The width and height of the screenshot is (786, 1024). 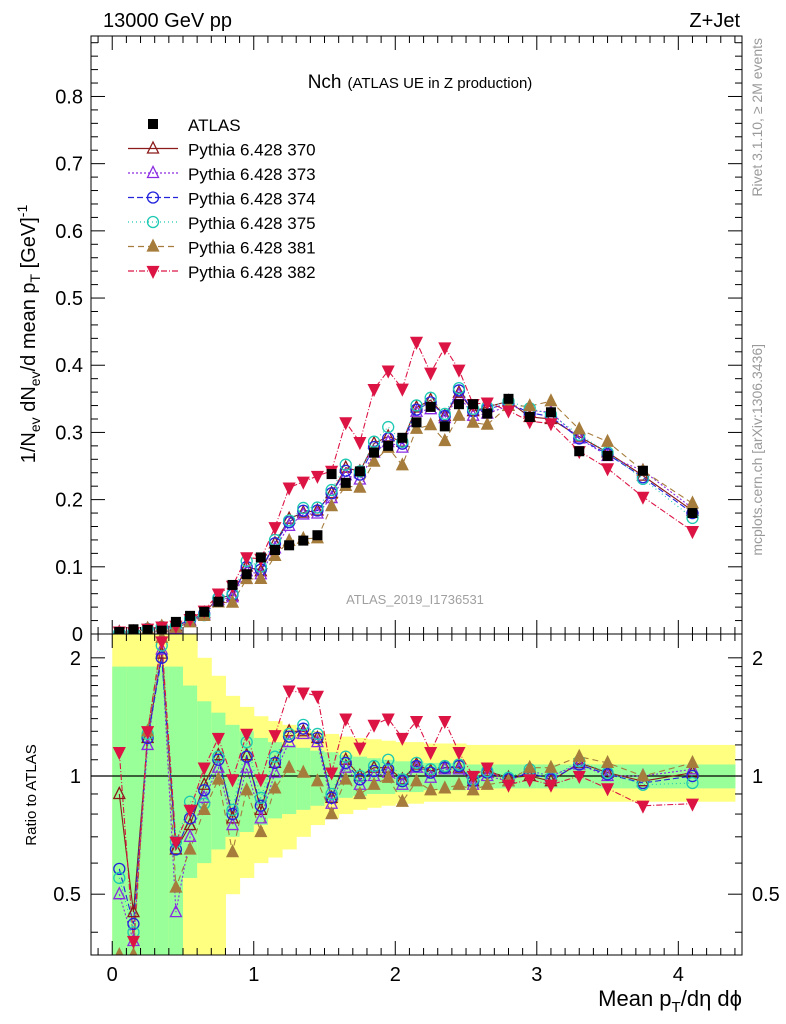 I want to click on y-tick-label: 0.1, so click(x=69, y=568).